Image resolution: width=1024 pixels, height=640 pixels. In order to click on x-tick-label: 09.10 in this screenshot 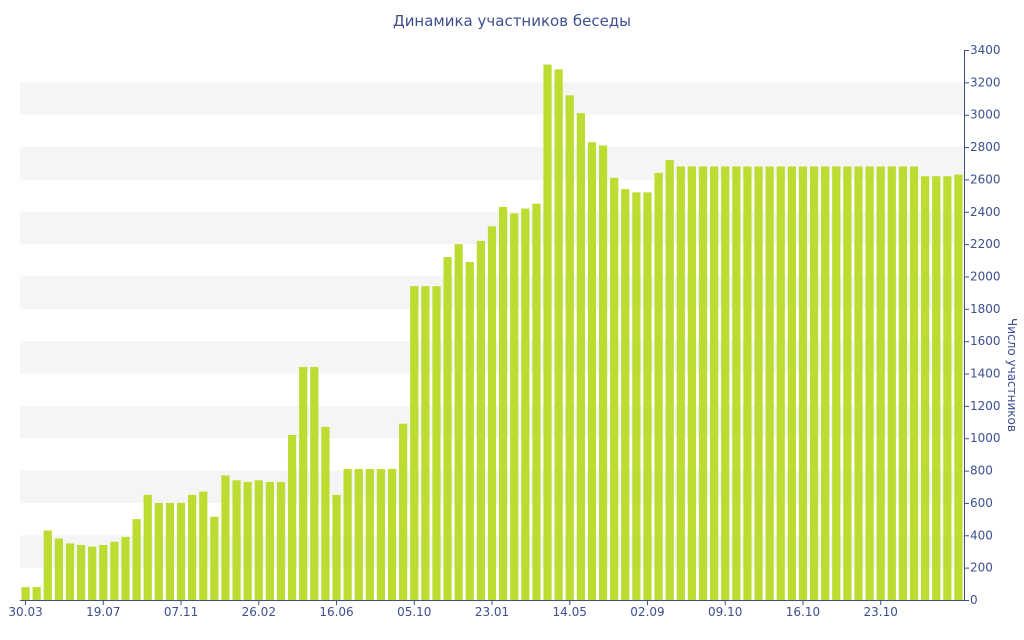, I will do `click(725, 612)`.